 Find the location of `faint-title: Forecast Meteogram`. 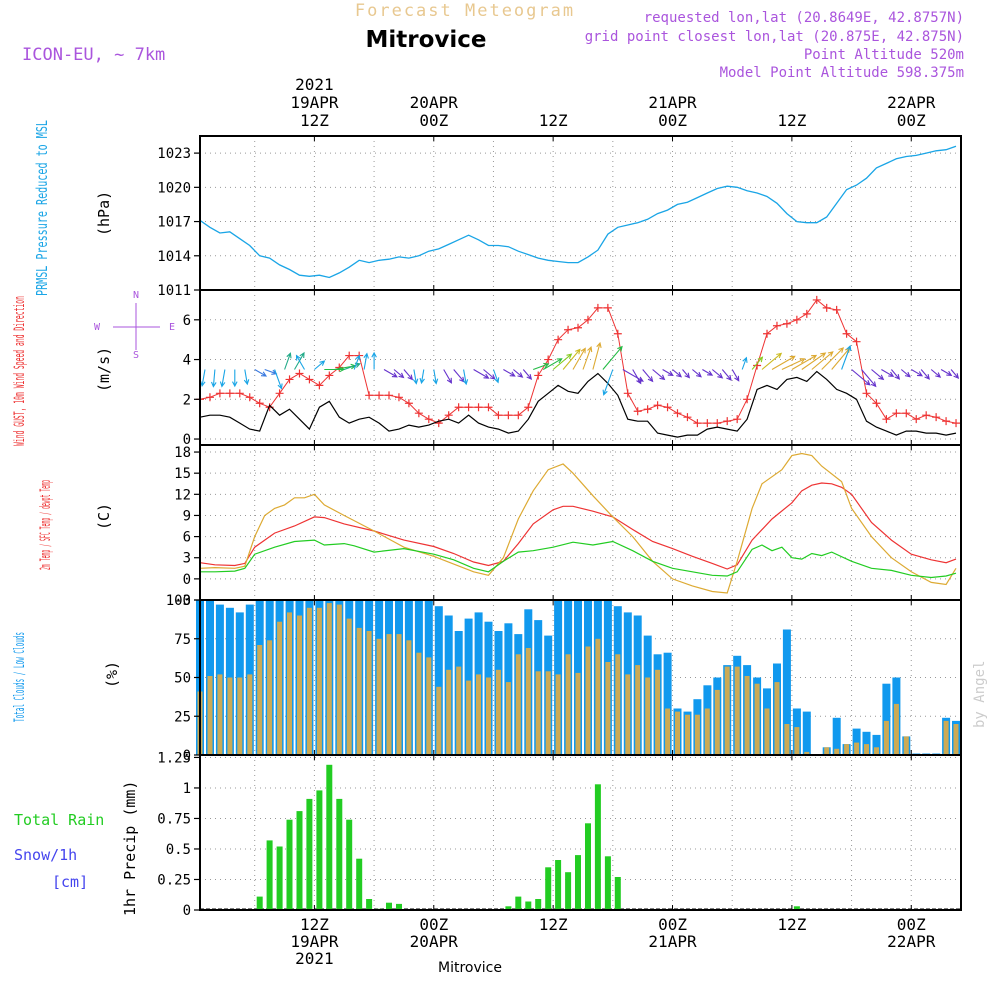

faint-title: Forecast Meteogram is located at coordinates (465, 11).